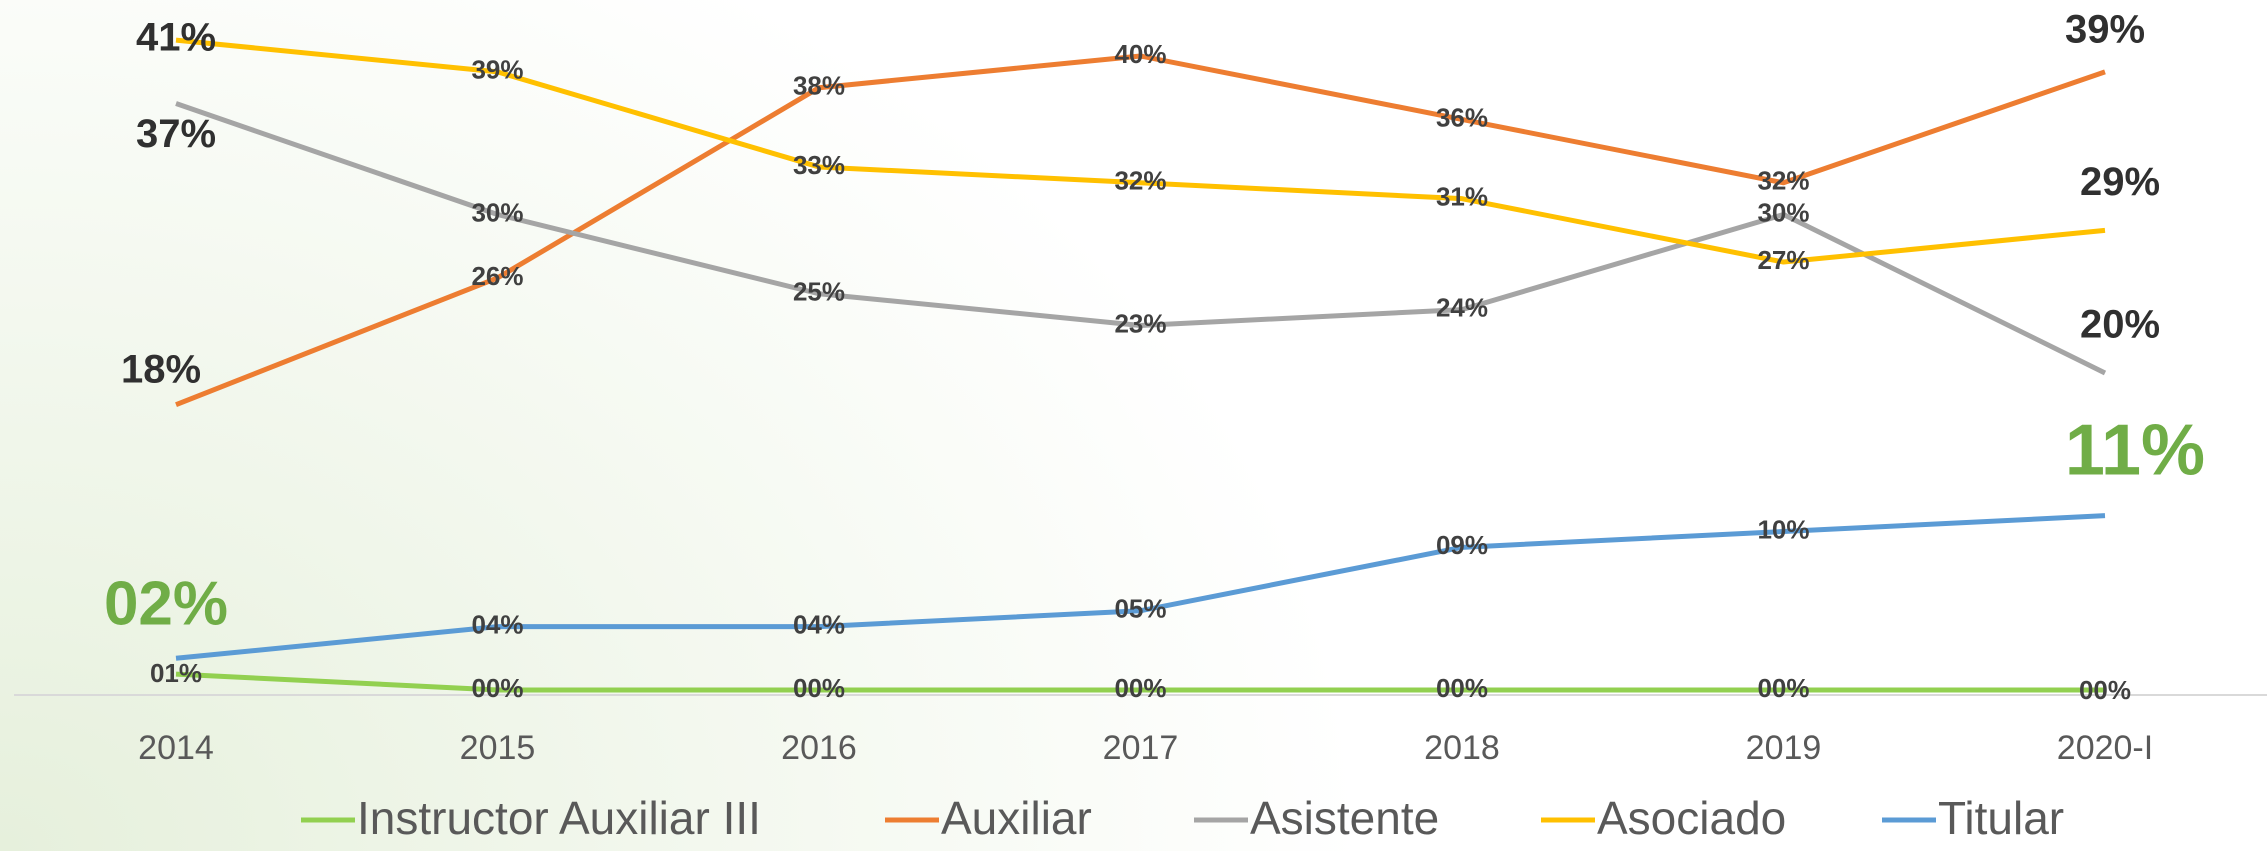 The image size is (2267, 851). What do you see at coordinates (1783, 529) in the screenshot?
I see `data-label: 10%` at bounding box center [1783, 529].